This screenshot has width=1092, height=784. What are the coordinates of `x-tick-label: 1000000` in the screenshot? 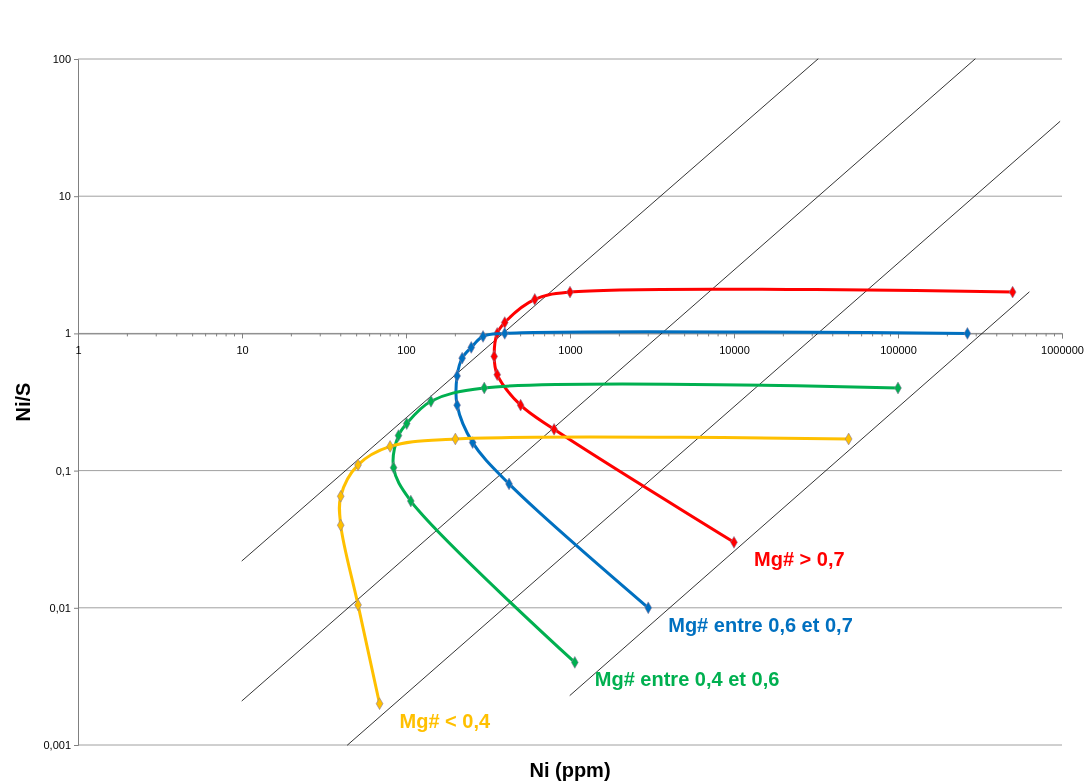 It's located at (1062, 350).